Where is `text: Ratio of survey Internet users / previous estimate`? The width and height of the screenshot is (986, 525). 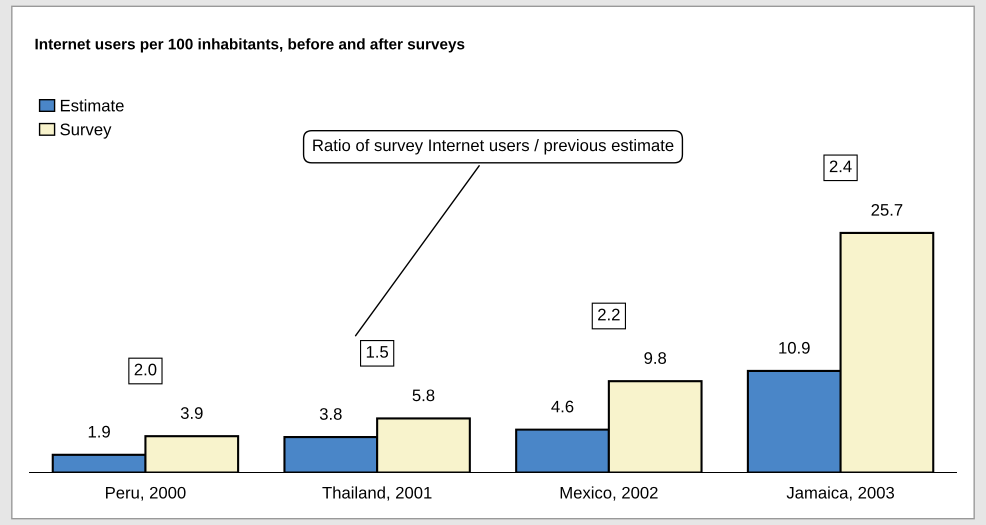
text: Ratio of survey Internet users / previous estimate is located at coordinates (493, 146).